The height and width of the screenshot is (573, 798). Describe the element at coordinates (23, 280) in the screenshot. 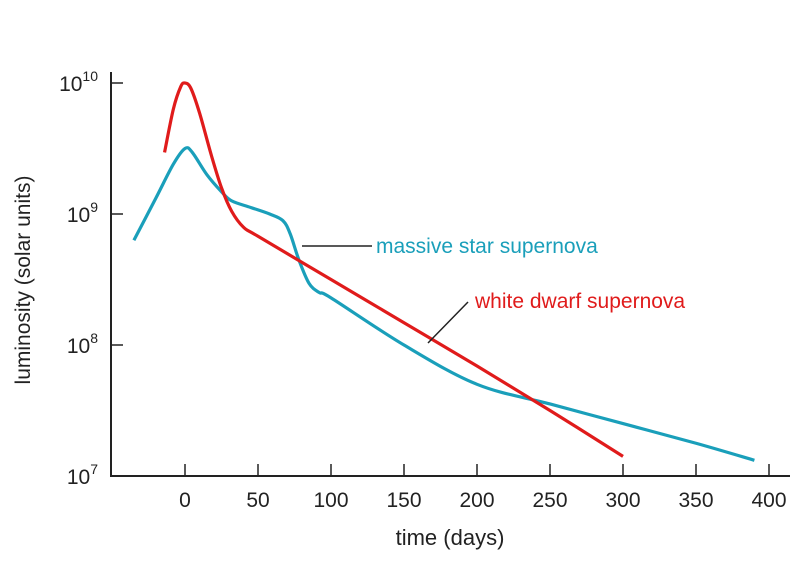

I see `y-axis-label: luminosity (solar units)` at that location.